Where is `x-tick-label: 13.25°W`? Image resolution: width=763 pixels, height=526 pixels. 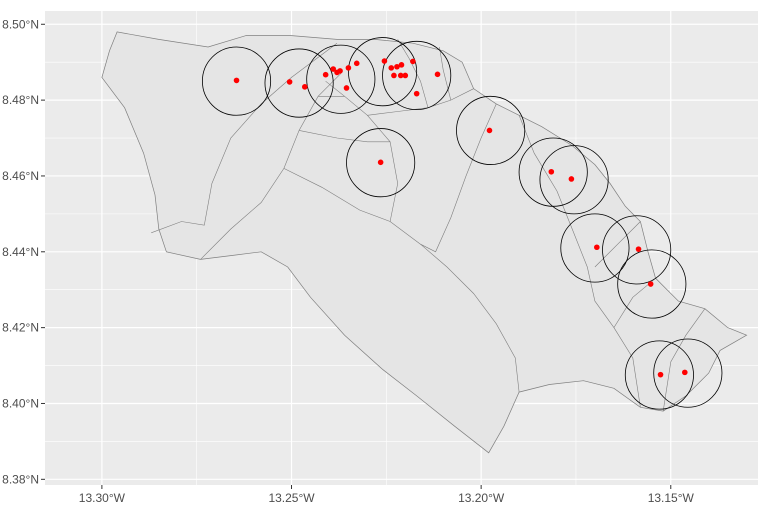 x-tick-label: 13.25°W is located at coordinates (291, 498).